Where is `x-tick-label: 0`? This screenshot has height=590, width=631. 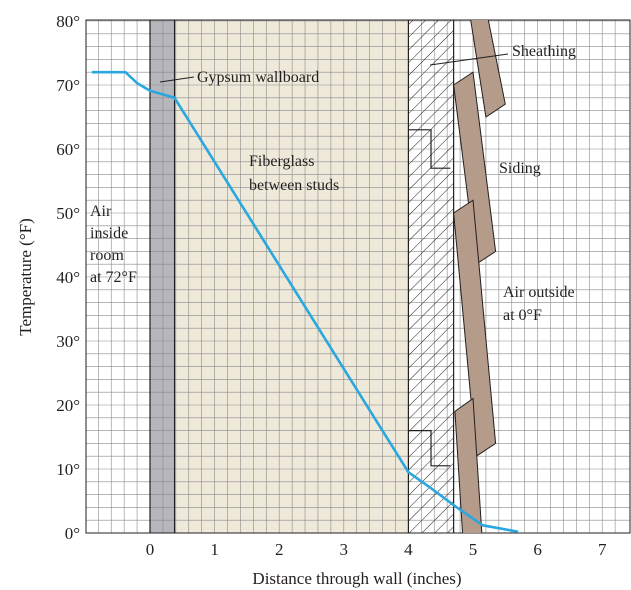
x-tick-label: 0 is located at coordinates (150, 549).